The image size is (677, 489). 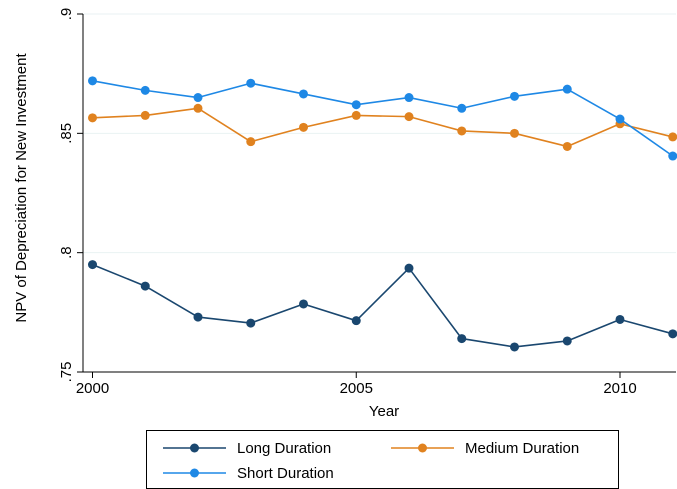 I want to click on y-tick-label: .8, so click(x=66, y=252).